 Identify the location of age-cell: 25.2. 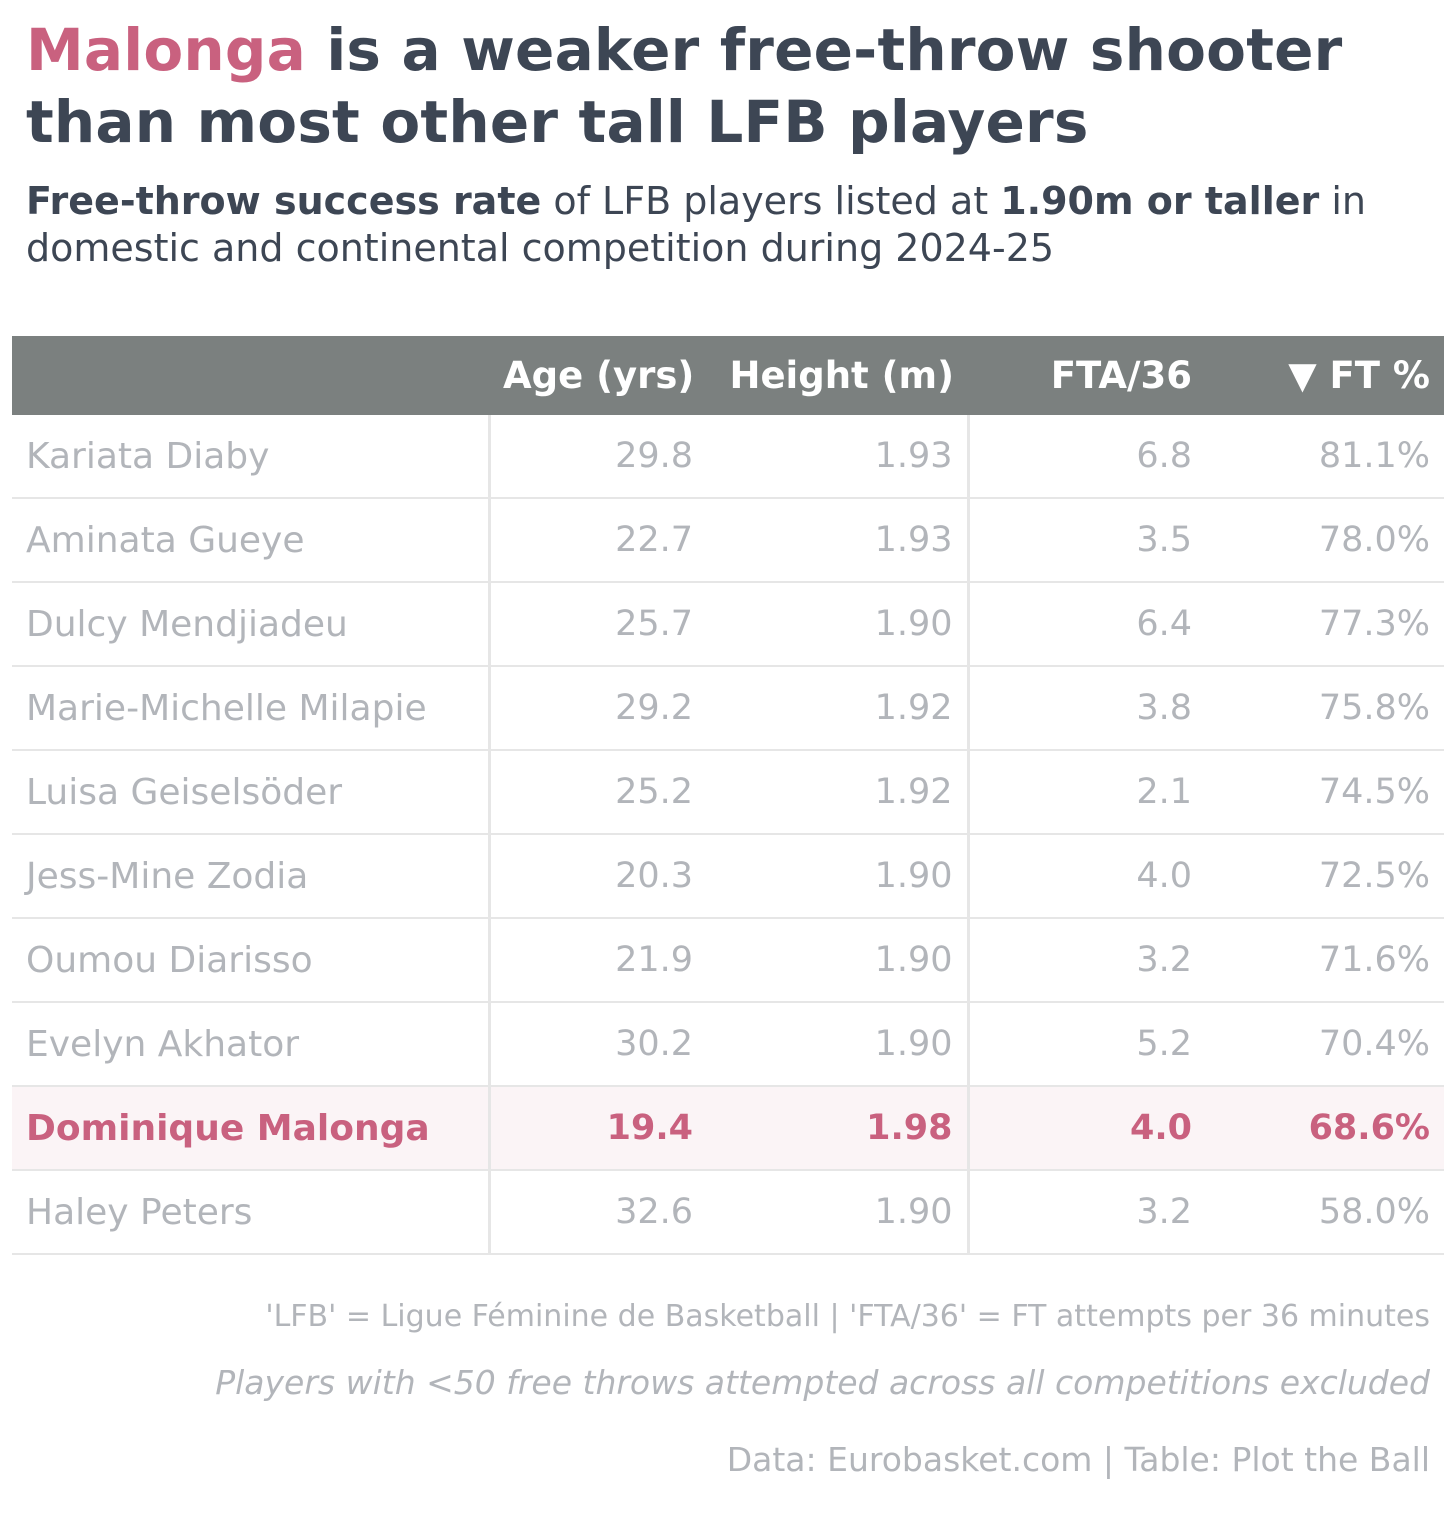
(591, 792).